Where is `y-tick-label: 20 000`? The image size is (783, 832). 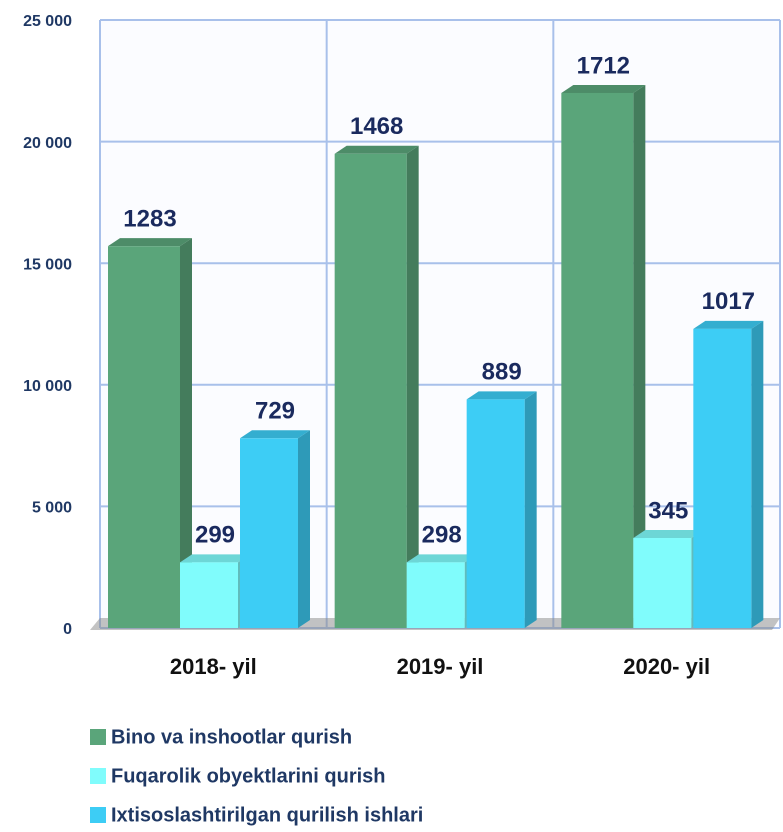 y-tick-label: 20 000 is located at coordinates (47, 143).